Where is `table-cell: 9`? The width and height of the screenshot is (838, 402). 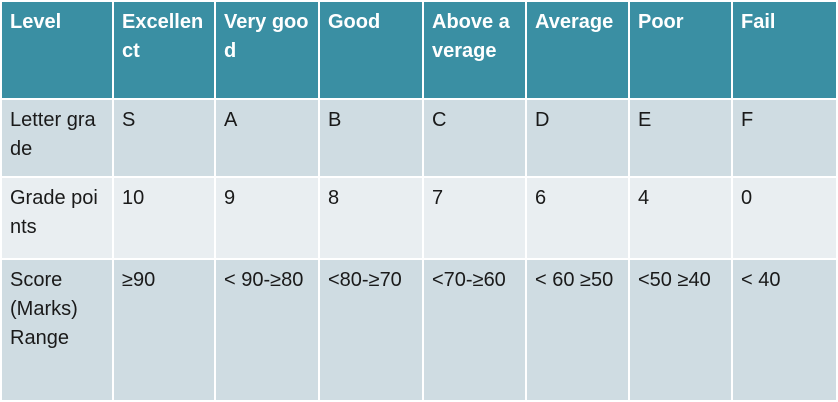 table-cell: 9 is located at coordinates (267, 218).